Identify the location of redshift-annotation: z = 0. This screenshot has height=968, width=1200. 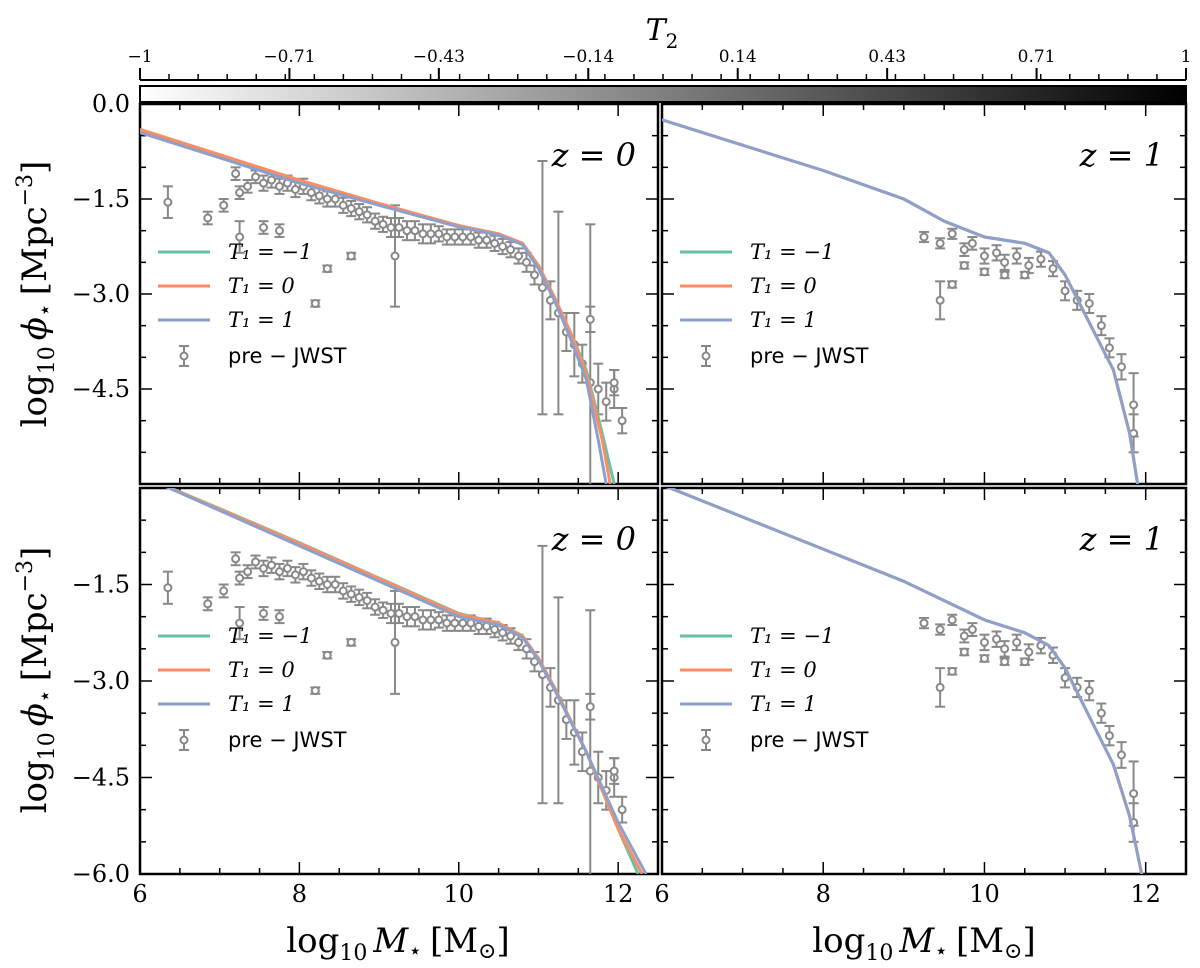
(593, 155).